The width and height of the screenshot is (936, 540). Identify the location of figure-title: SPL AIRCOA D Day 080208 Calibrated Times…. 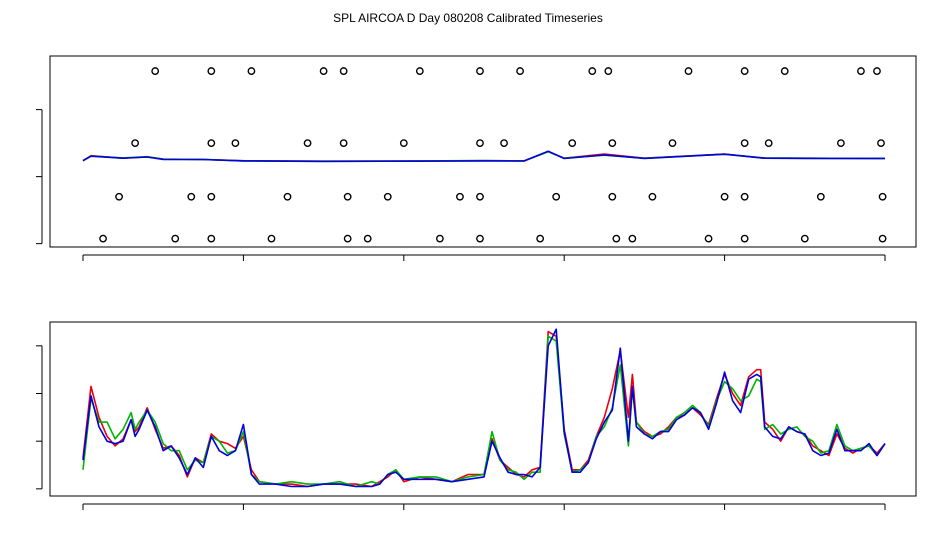
(468, 18).